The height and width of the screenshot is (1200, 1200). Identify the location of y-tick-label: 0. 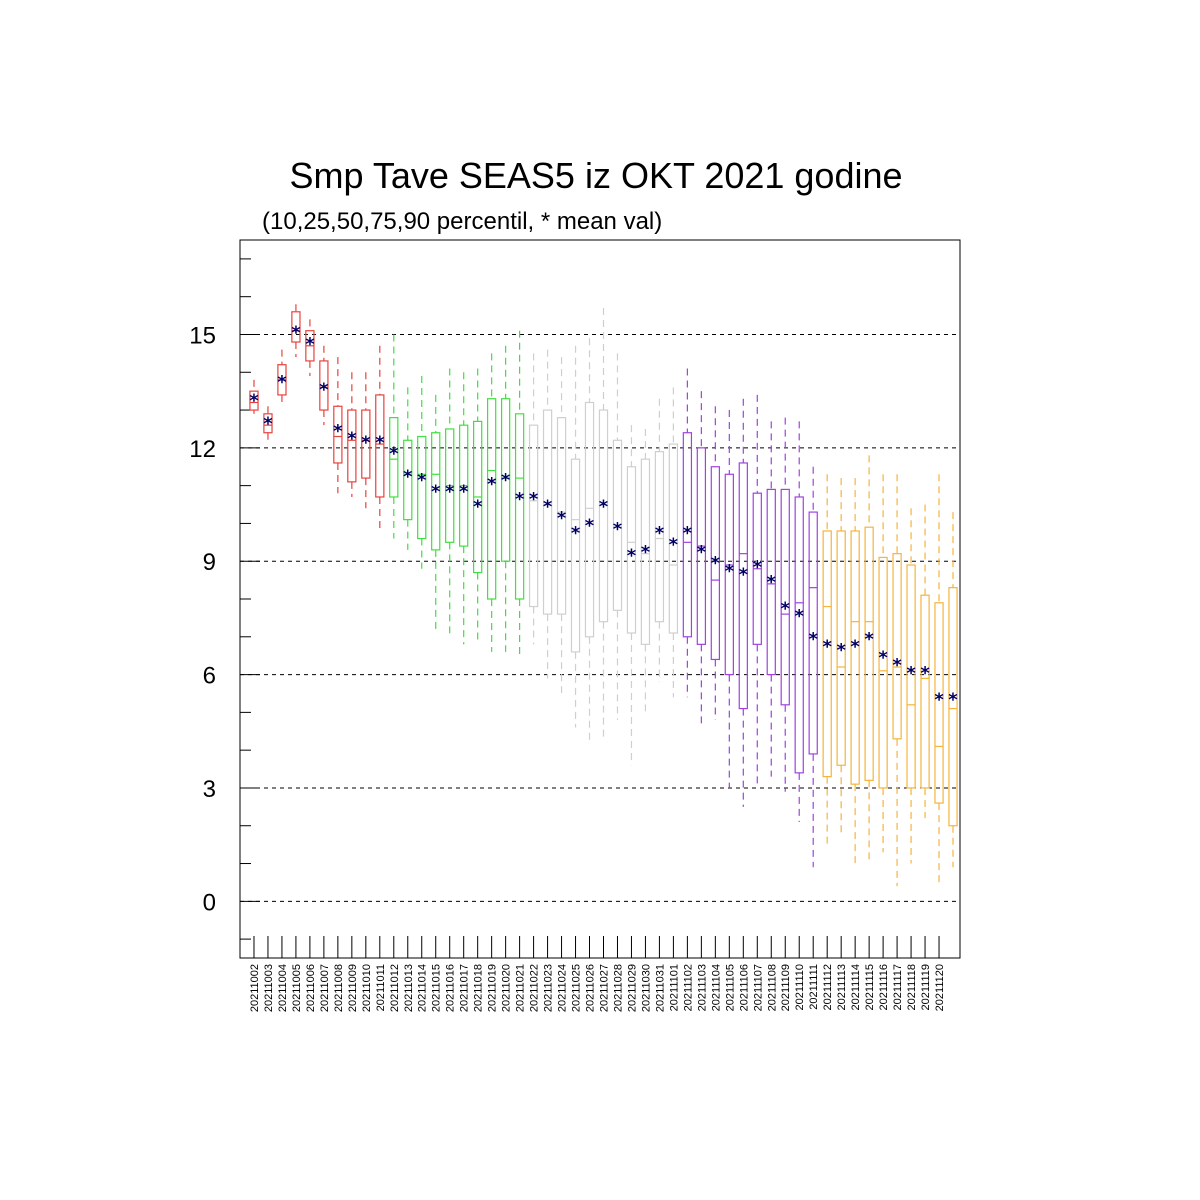
(209, 902).